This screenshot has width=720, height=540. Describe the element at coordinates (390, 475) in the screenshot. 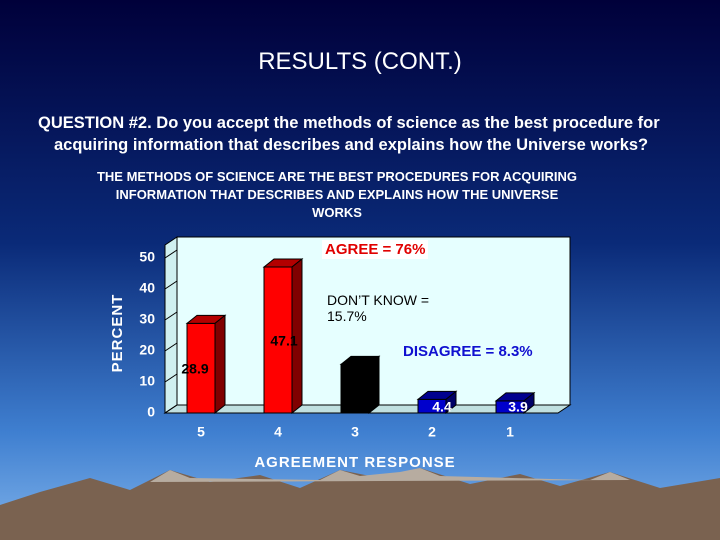

I see `mountain-snow` at that location.